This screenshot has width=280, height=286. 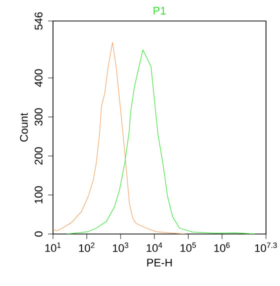 What do you see at coordinates (53, 247) in the screenshot?
I see `x-tick-label: 10$^{1}$` at bounding box center [53, 247].